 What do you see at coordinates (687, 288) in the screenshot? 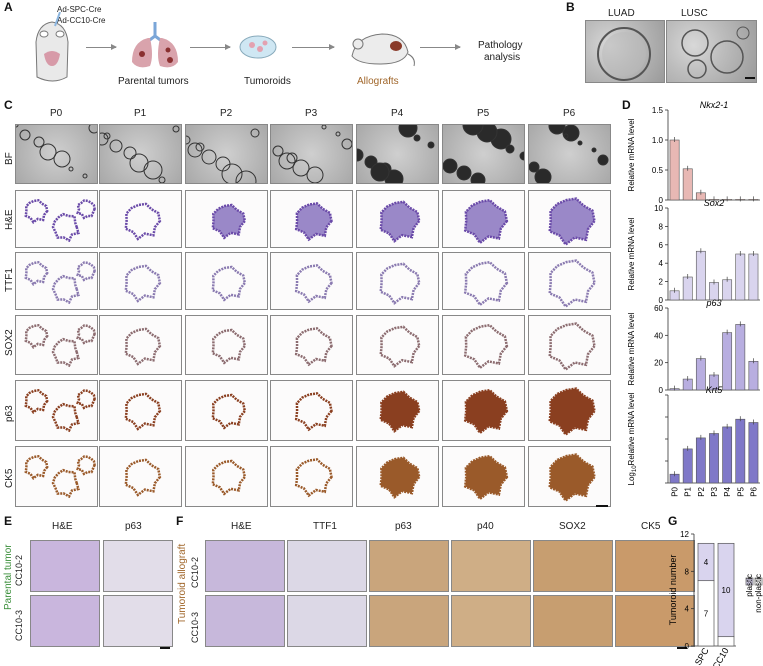
I see `d-bar-1-p1` at bounding box center [687, 288].